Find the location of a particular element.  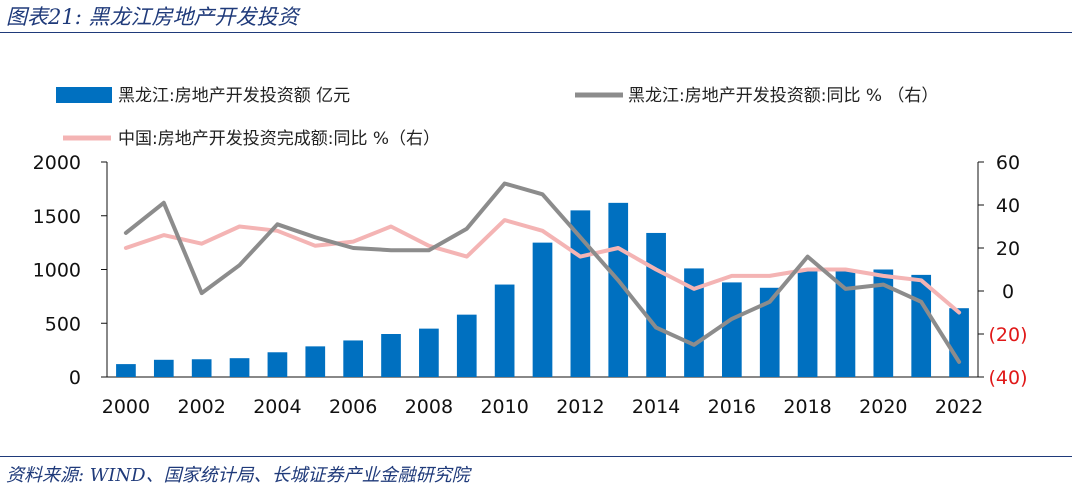

bar-2020 is located at coordinates (883, 323).